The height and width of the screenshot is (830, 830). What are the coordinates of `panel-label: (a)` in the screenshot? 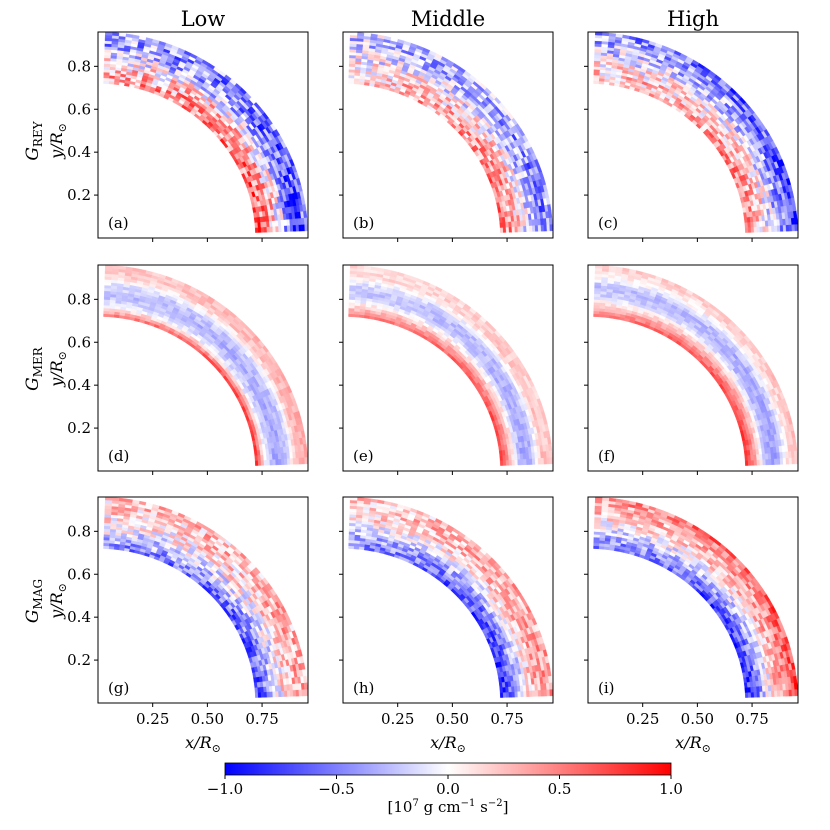 It's located at (118, 223).